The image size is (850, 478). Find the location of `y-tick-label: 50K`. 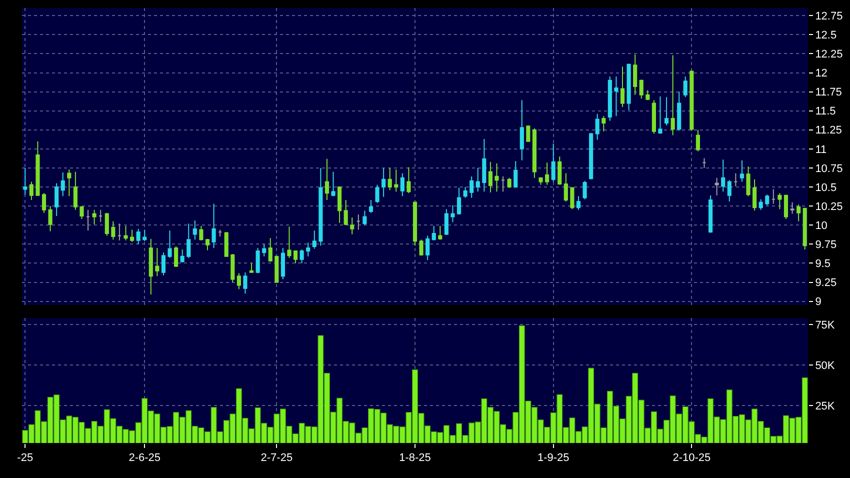

y-tick-label: 50K is located at coordinates (825, 366).